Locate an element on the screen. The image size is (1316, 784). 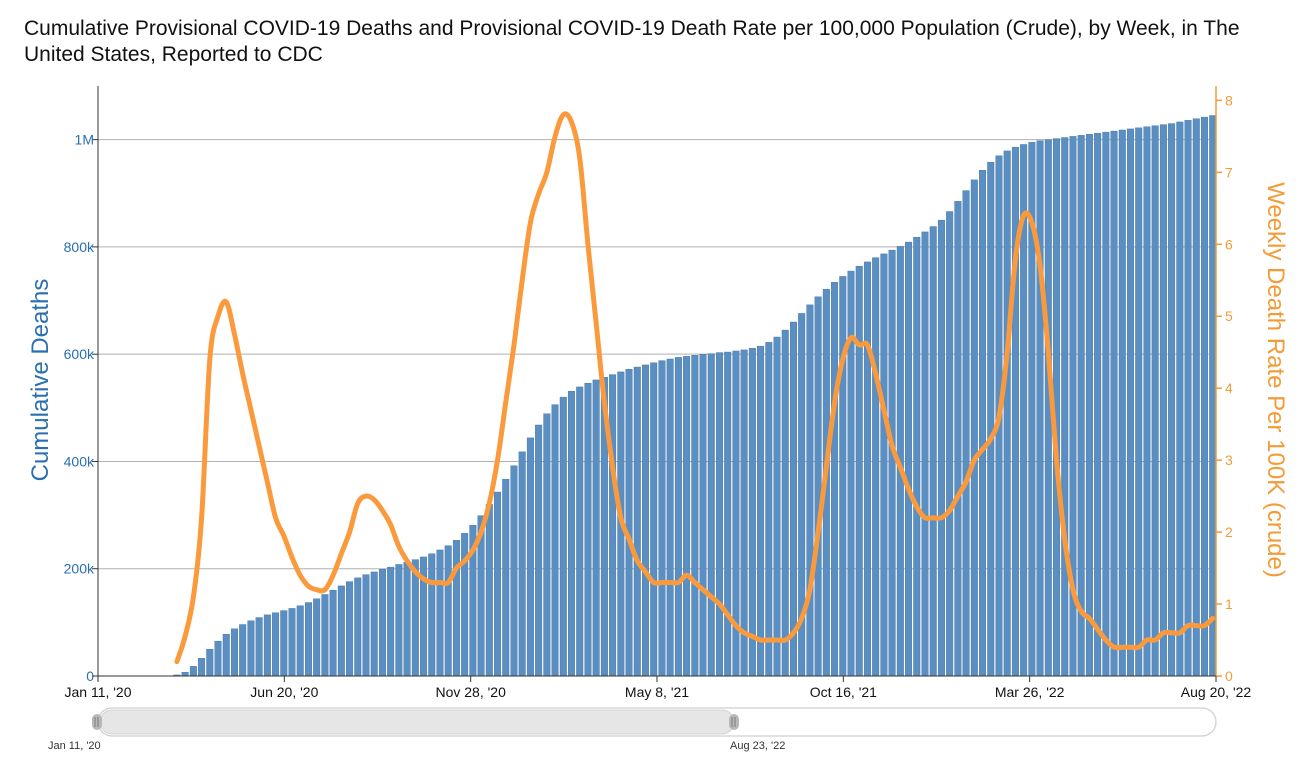
y-right-tick-label: 2 is located at coordinates (1229, 532).